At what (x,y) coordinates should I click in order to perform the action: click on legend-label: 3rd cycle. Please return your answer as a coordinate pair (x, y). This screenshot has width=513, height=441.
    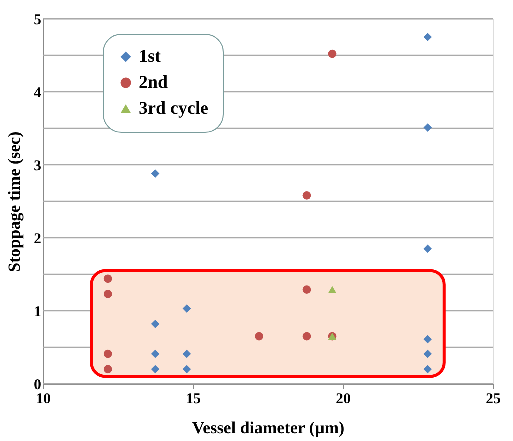
    Looking at the image, I should click on (173, 108).